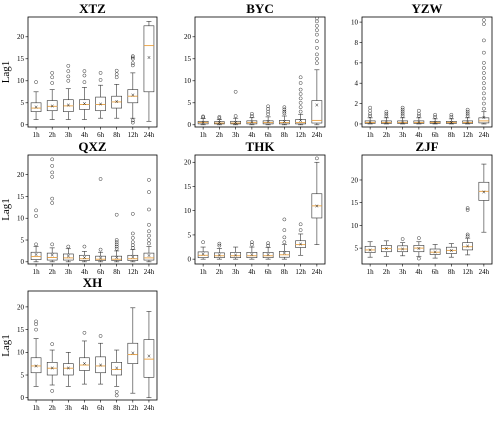 The height and width of the screenshot is (425, 500). Describe the element at coordinates (92, 8) in the screenshot. I see `chart-title: XTZ` at that location.